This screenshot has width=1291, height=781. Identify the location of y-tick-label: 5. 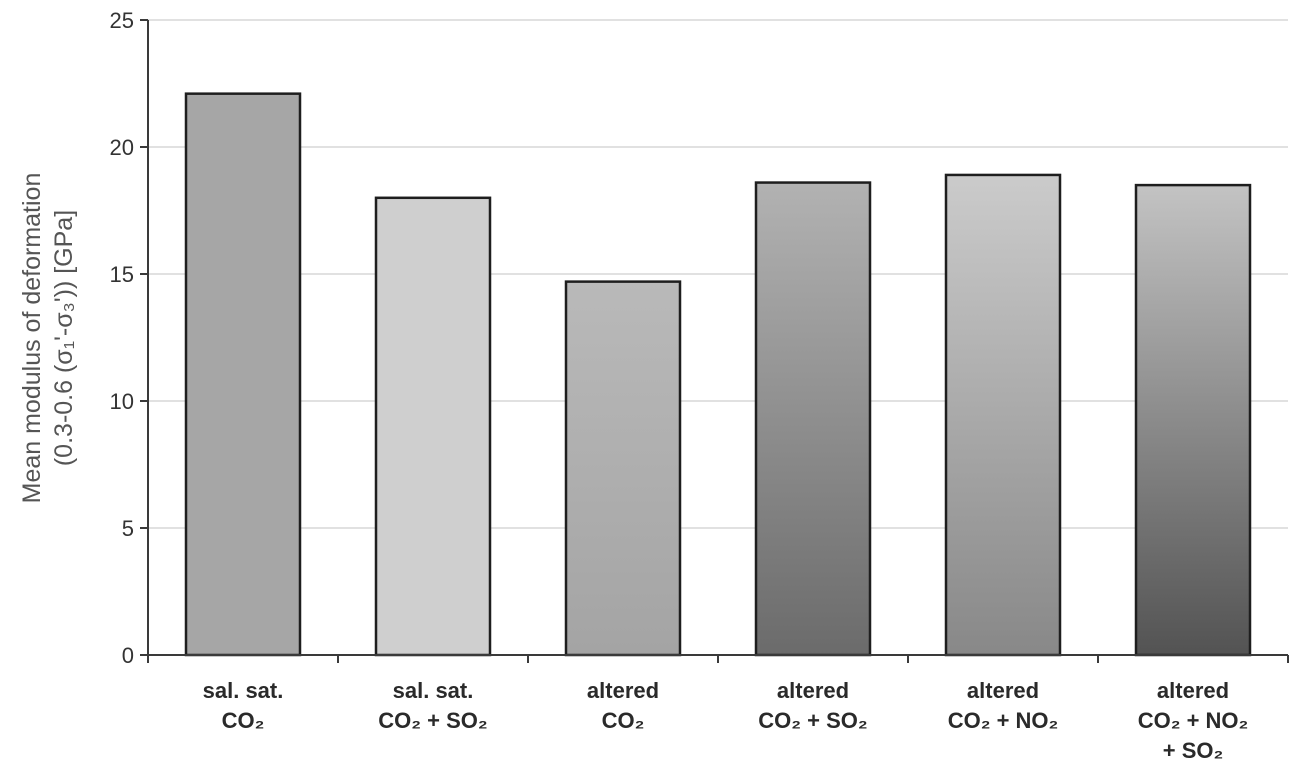
(128, 528).